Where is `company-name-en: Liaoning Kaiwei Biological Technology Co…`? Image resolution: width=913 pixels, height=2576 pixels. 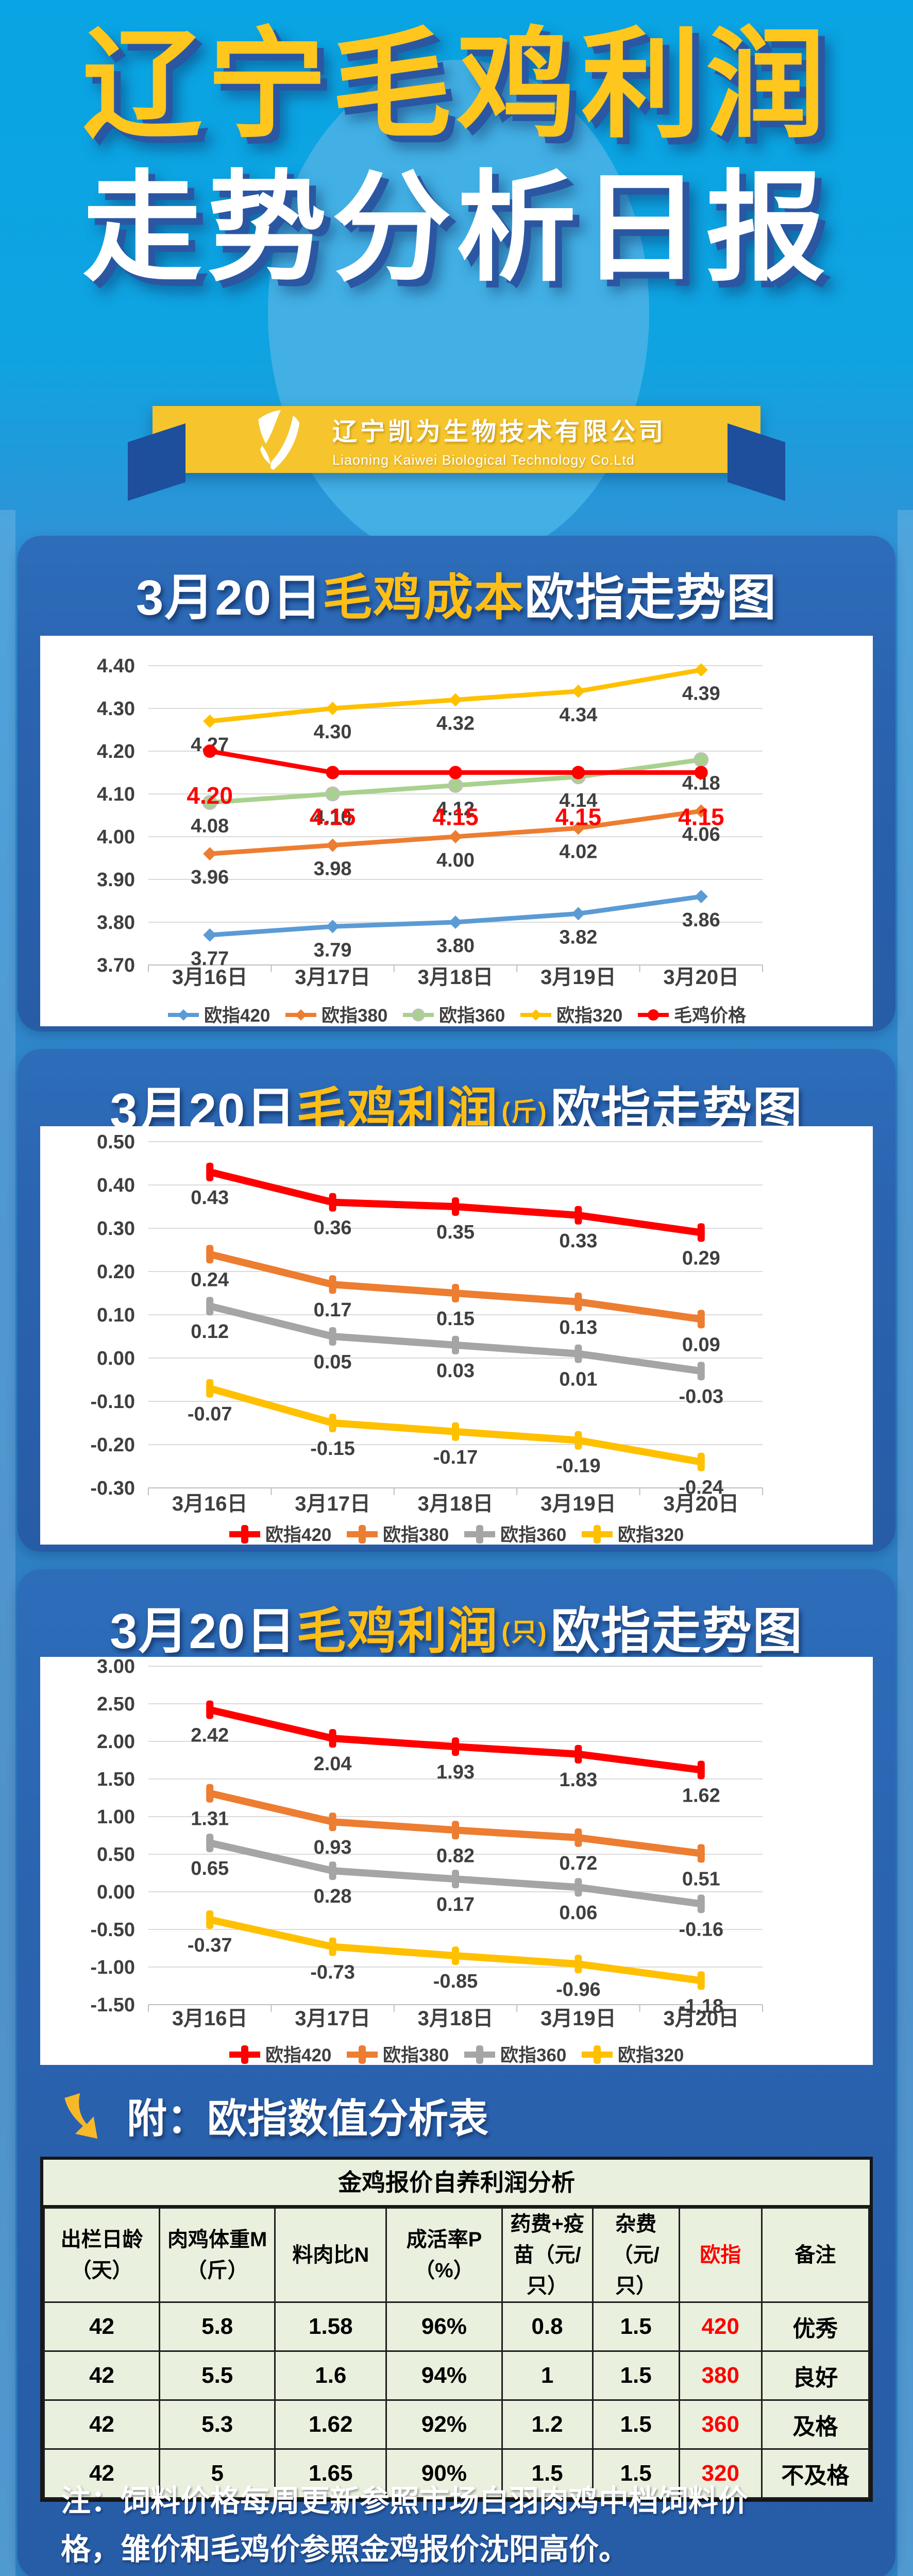
company-name-en: Liaoning Kaiwei Biological Technology Co… is located at coordinates (484, 460).